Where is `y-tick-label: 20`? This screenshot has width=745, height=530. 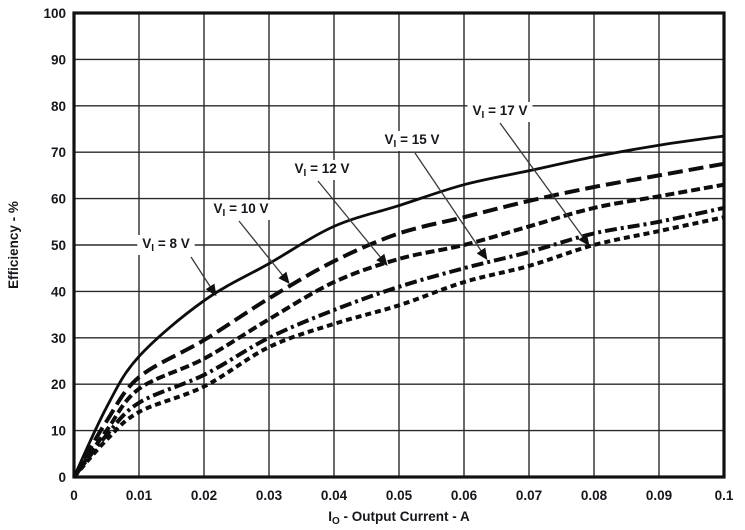
y-tick-label: 20 is located at coordinates (58, 384).